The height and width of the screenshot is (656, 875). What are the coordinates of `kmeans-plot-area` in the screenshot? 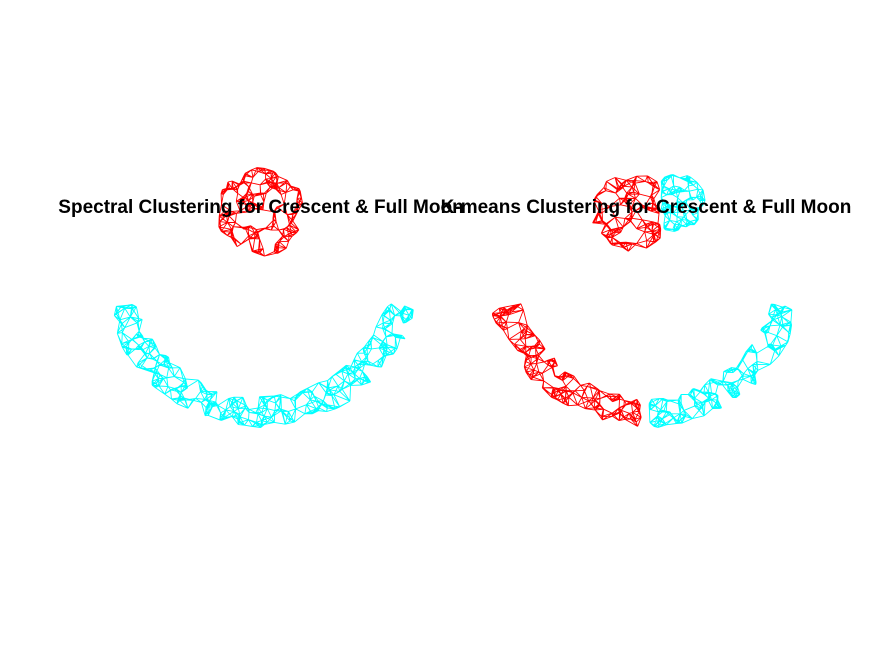 It's located at (642, 301).